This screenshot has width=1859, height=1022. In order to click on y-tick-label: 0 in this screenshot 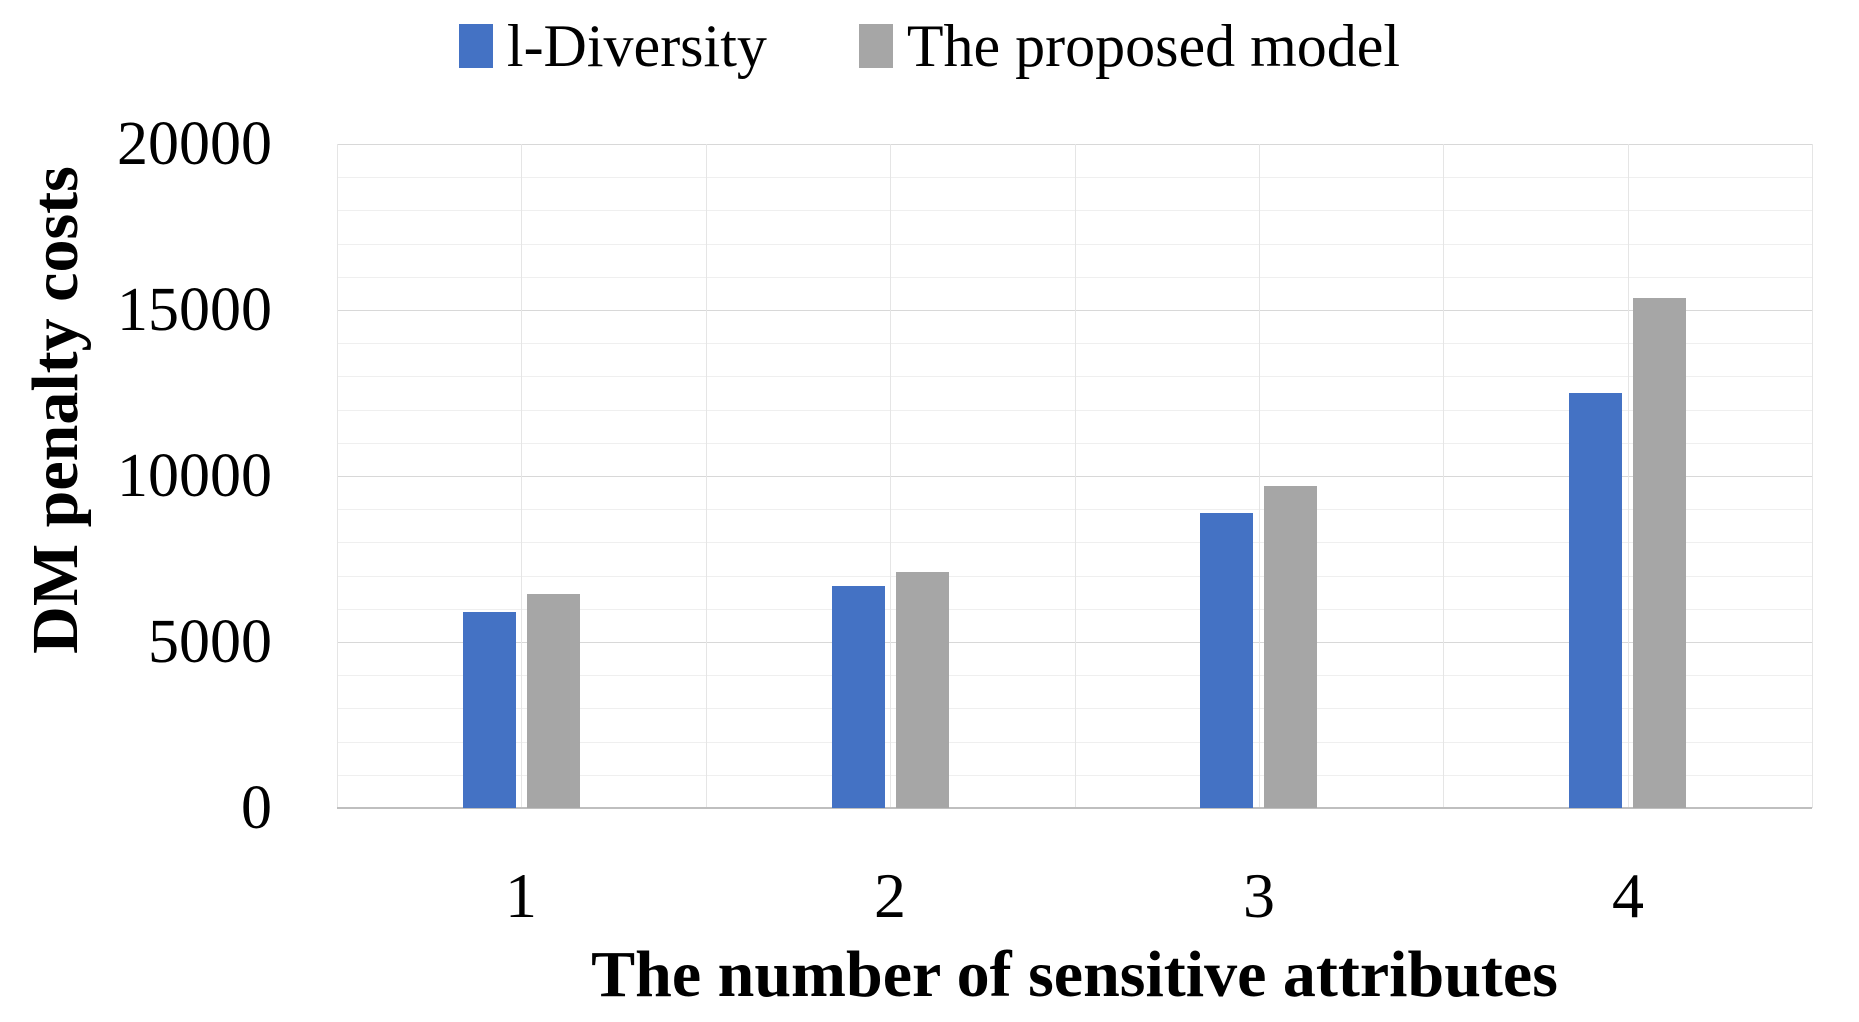, I will do `click(256, 808)`.